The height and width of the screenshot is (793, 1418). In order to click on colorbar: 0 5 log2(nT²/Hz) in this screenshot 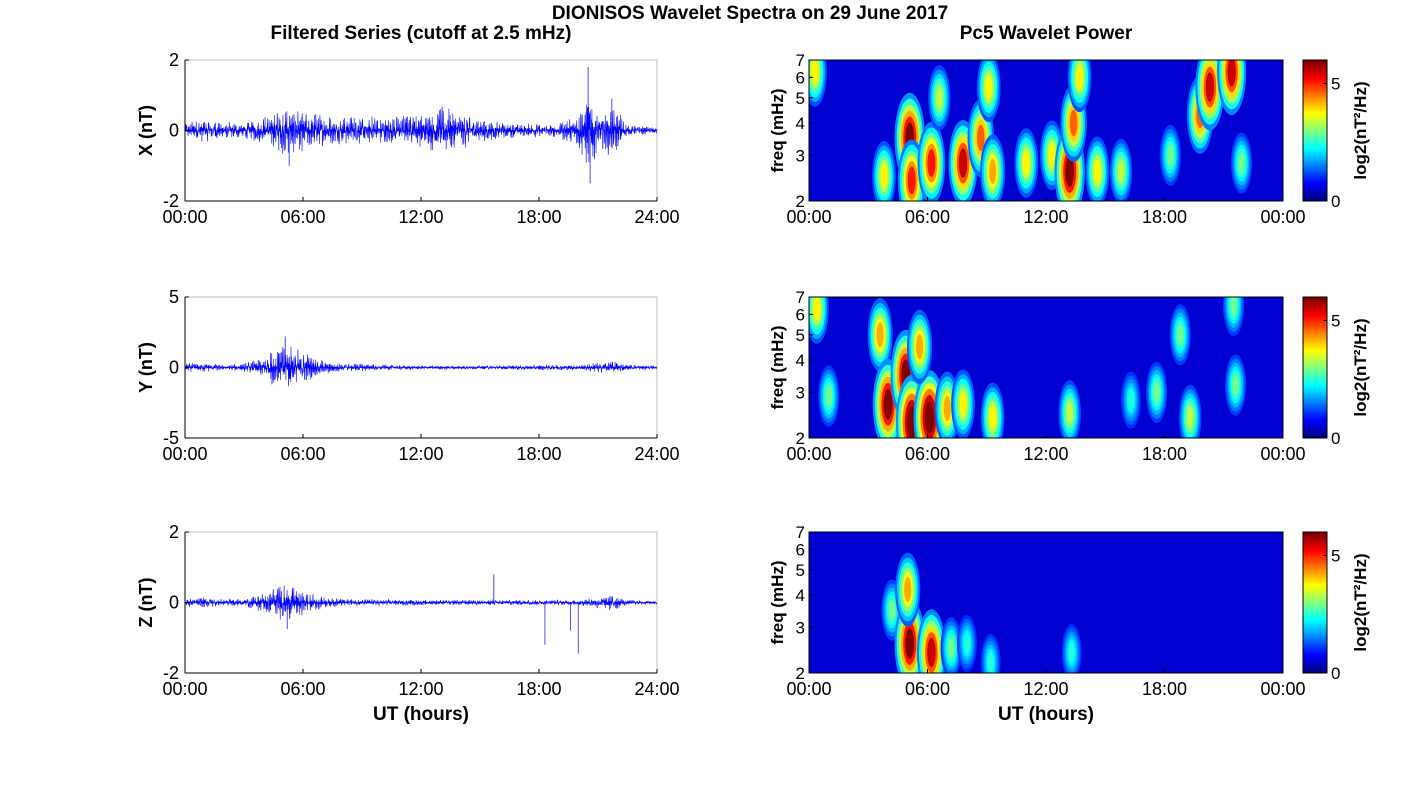, I will do `click(1336, 607)`.